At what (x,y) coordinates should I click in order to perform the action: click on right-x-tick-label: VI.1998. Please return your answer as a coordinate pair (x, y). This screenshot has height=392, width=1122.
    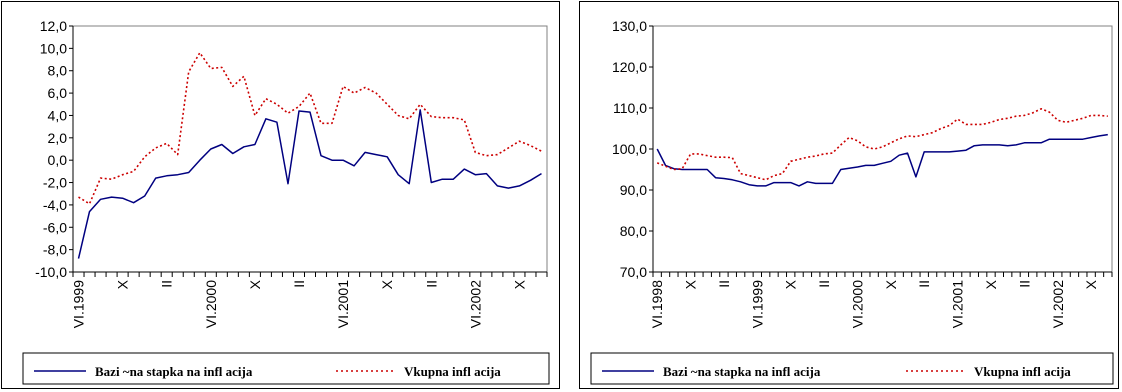
    Looking at the image, I should click on (657, 304).